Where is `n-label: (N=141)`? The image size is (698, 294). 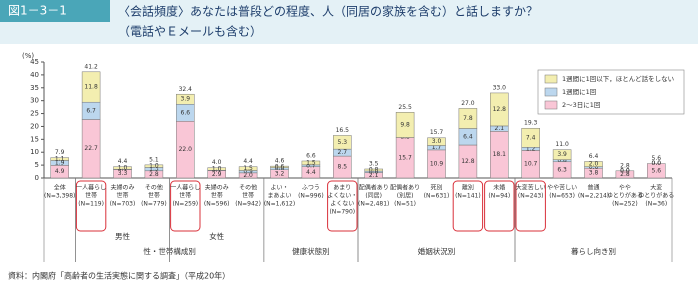 n-label: (N=141) is located at coordinates (468, 196).